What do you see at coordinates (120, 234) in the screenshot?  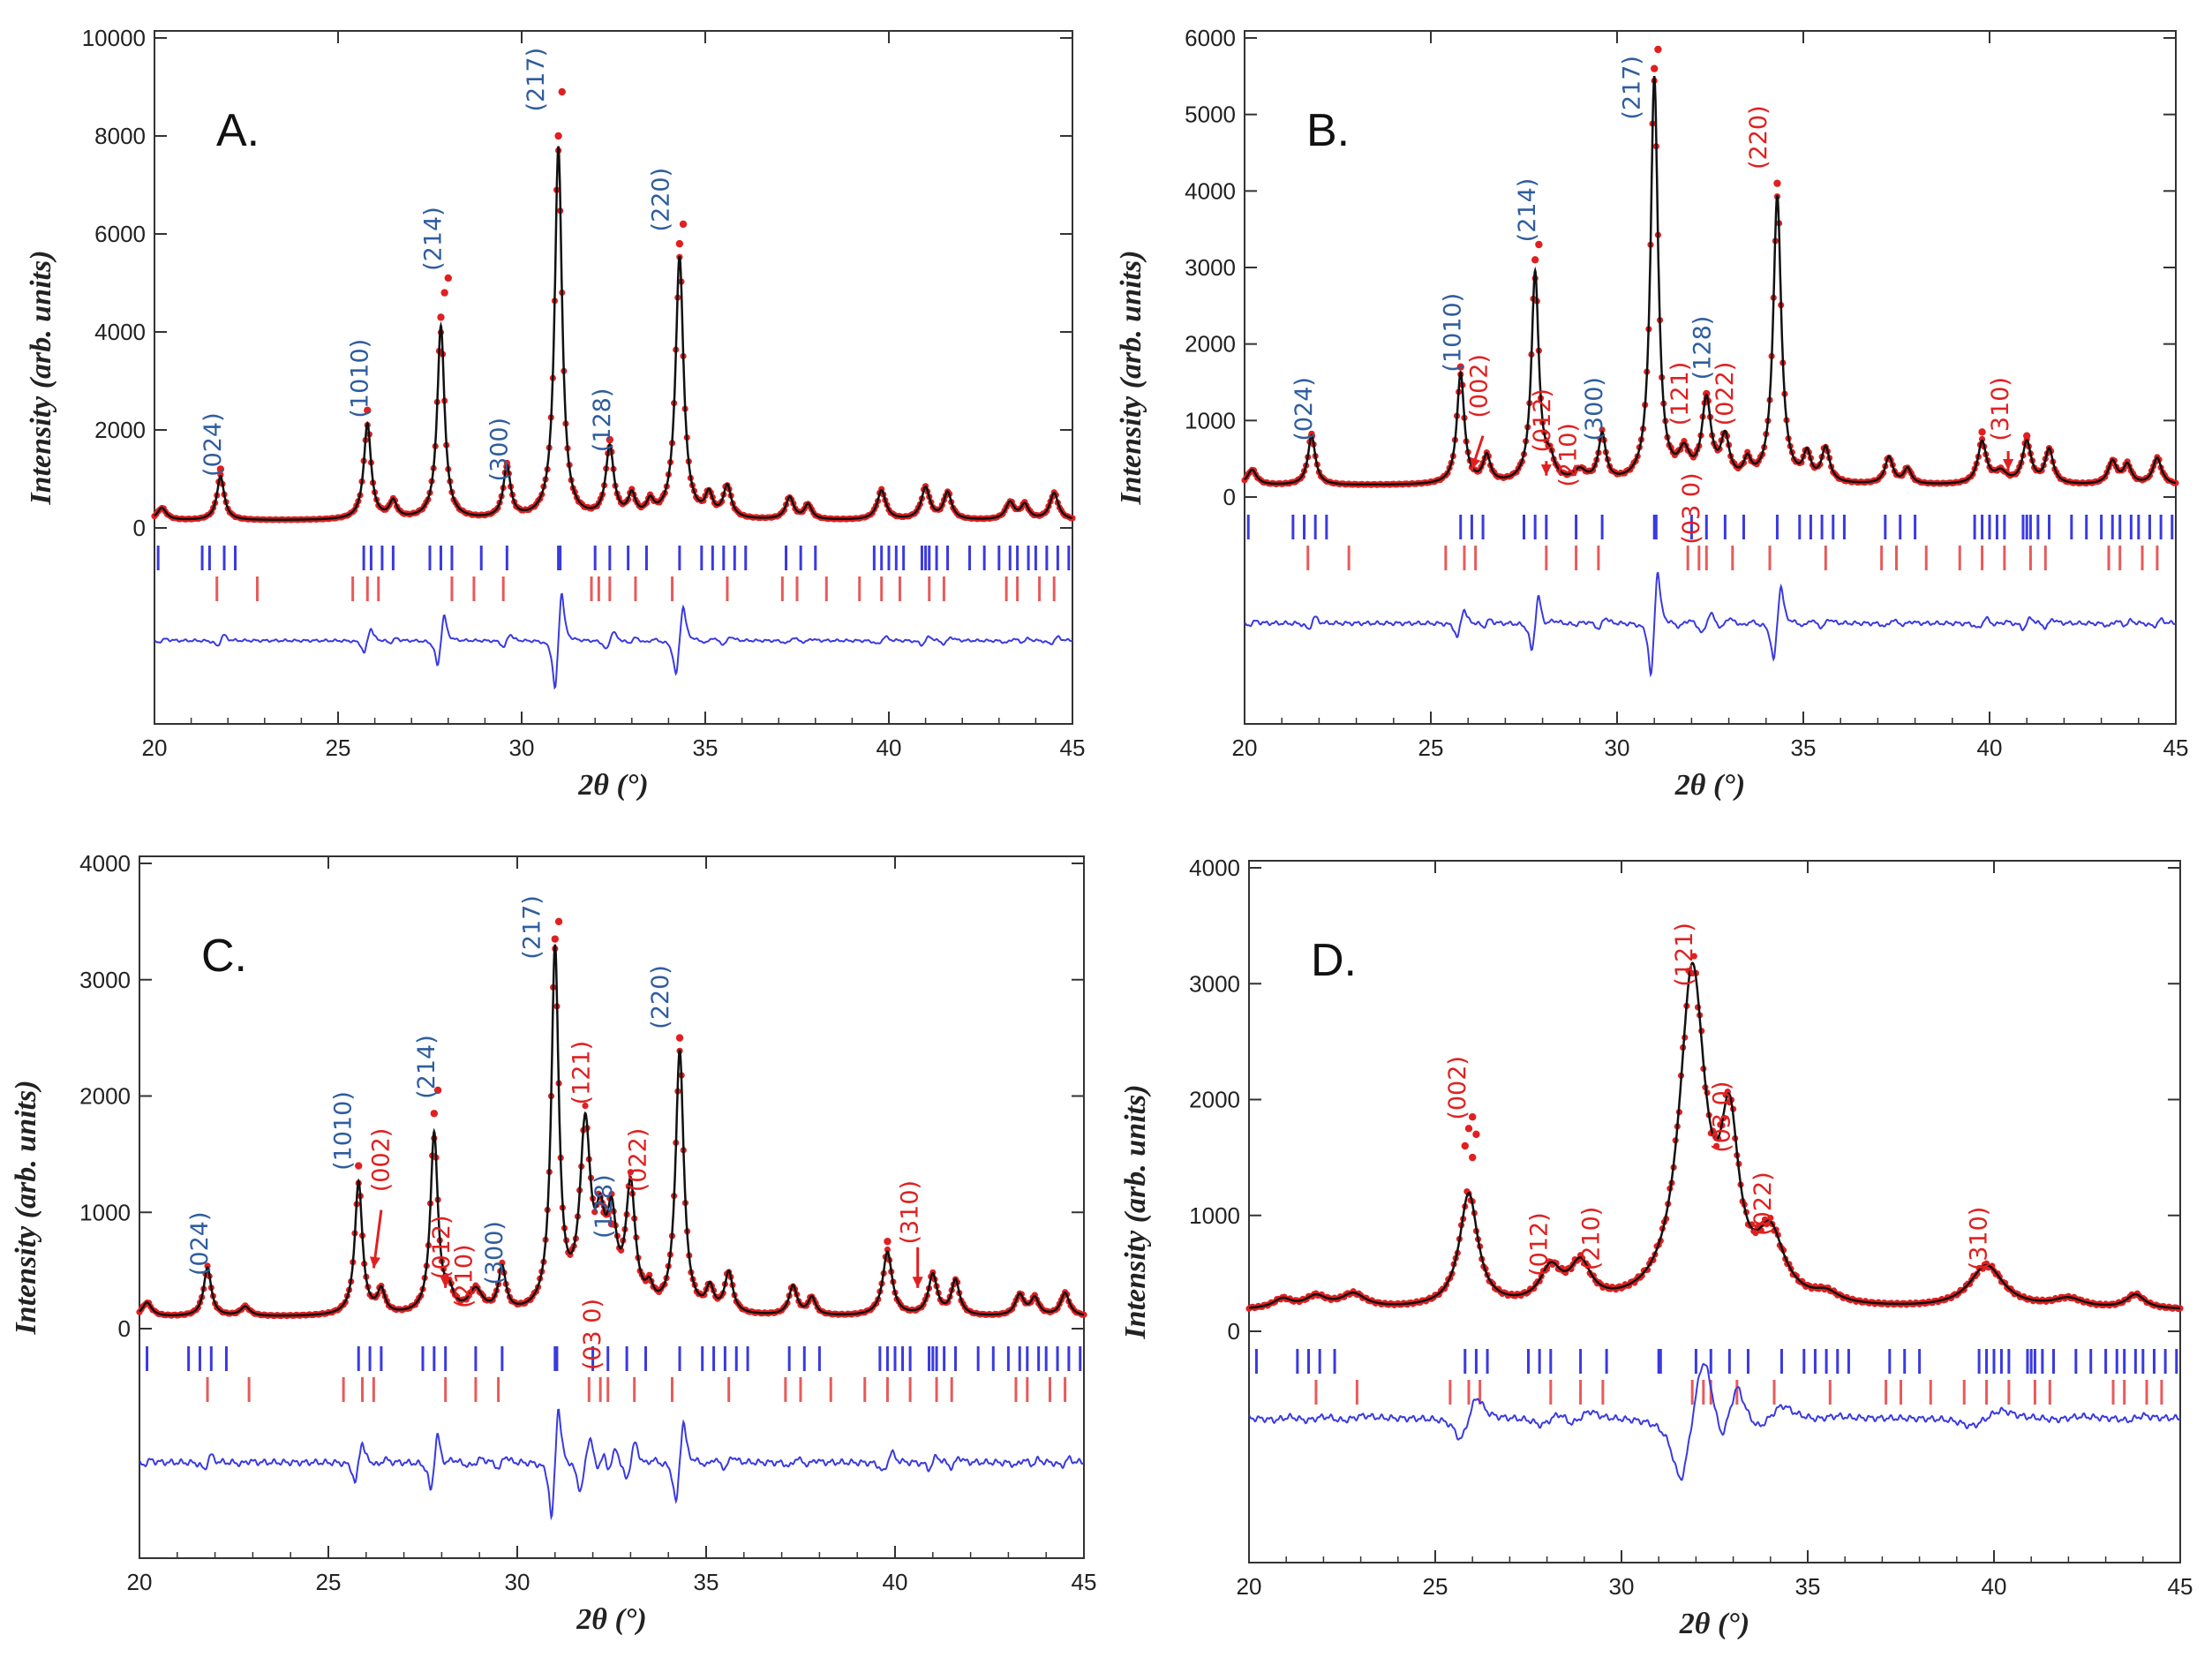 I see `y-tick-label: 6000` at bounding box center [120, 234].